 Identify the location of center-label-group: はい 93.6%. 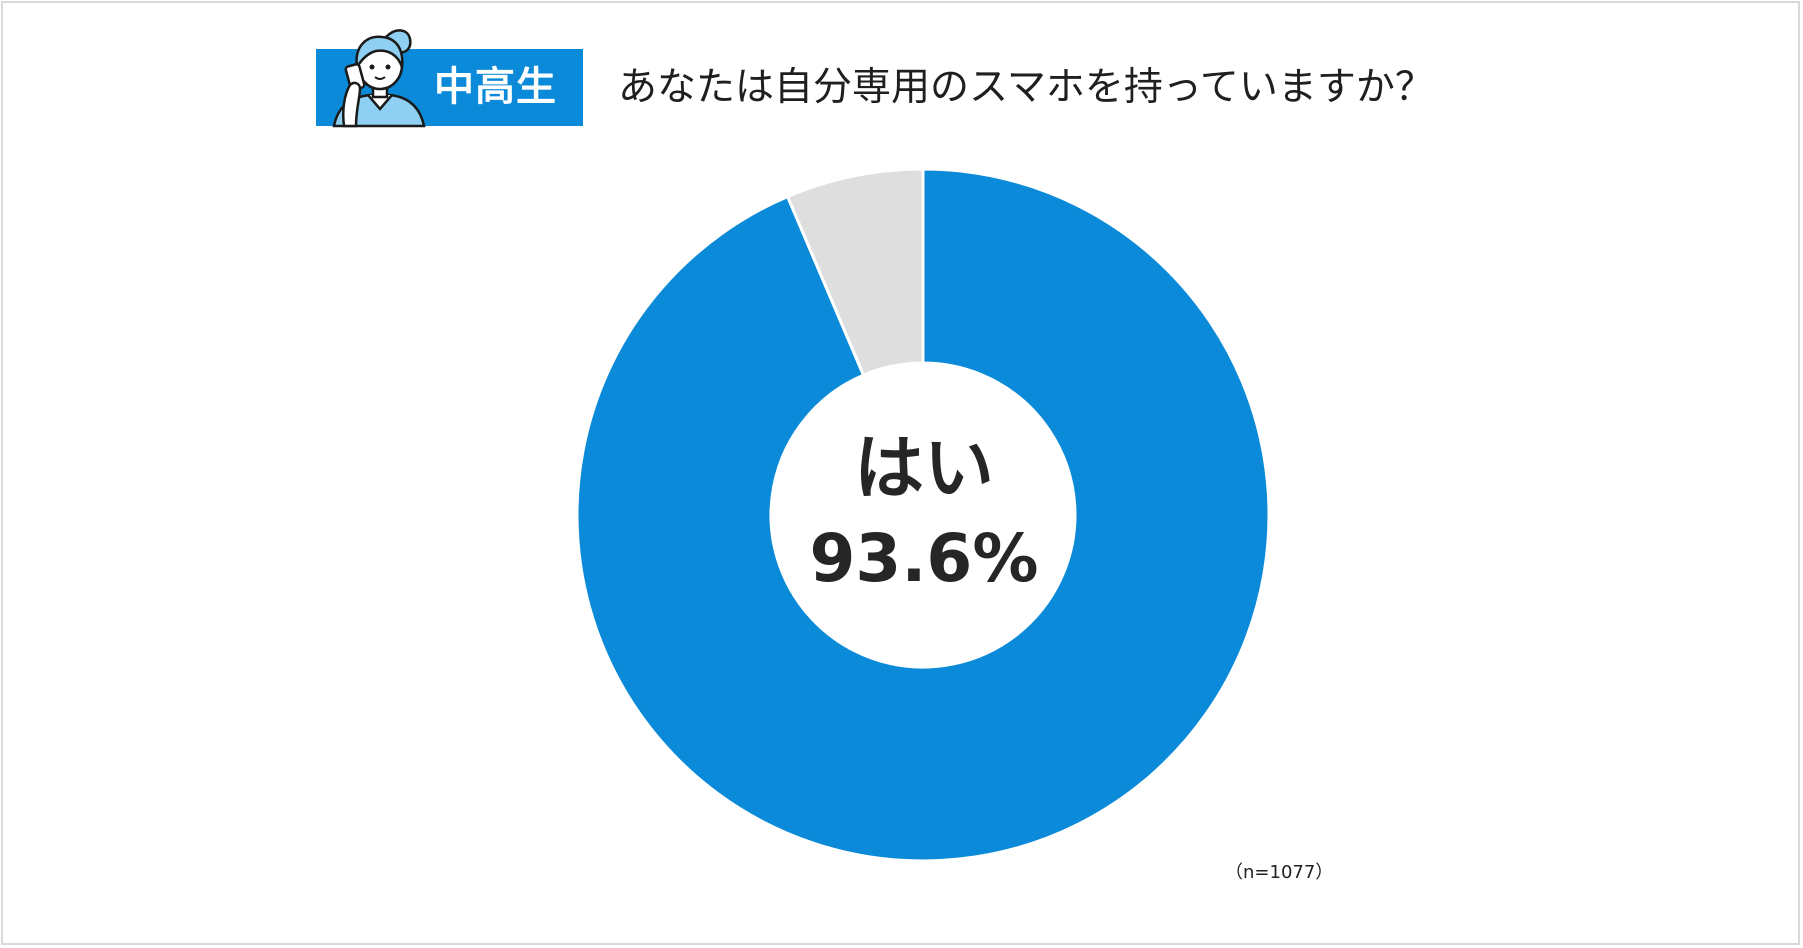
(924, 511).